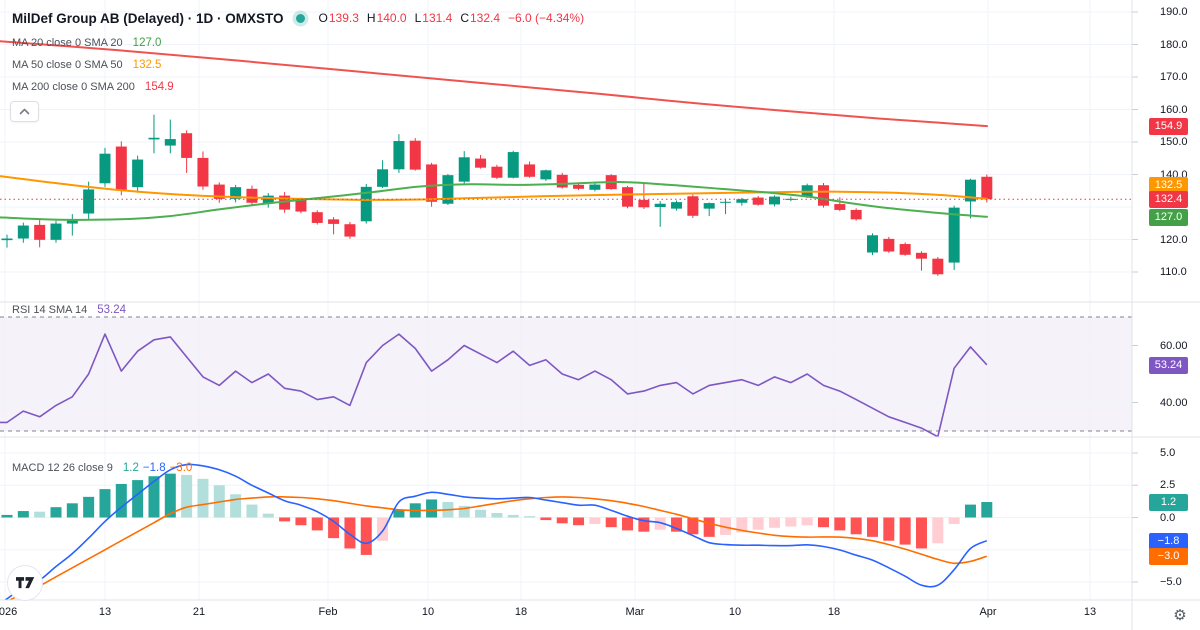 The height and width of the screenshot is (630, 1200). What do you see at coordinates (494, 188) in the screenshot?
I see `ma50-line` at bounding box center [494, 188].